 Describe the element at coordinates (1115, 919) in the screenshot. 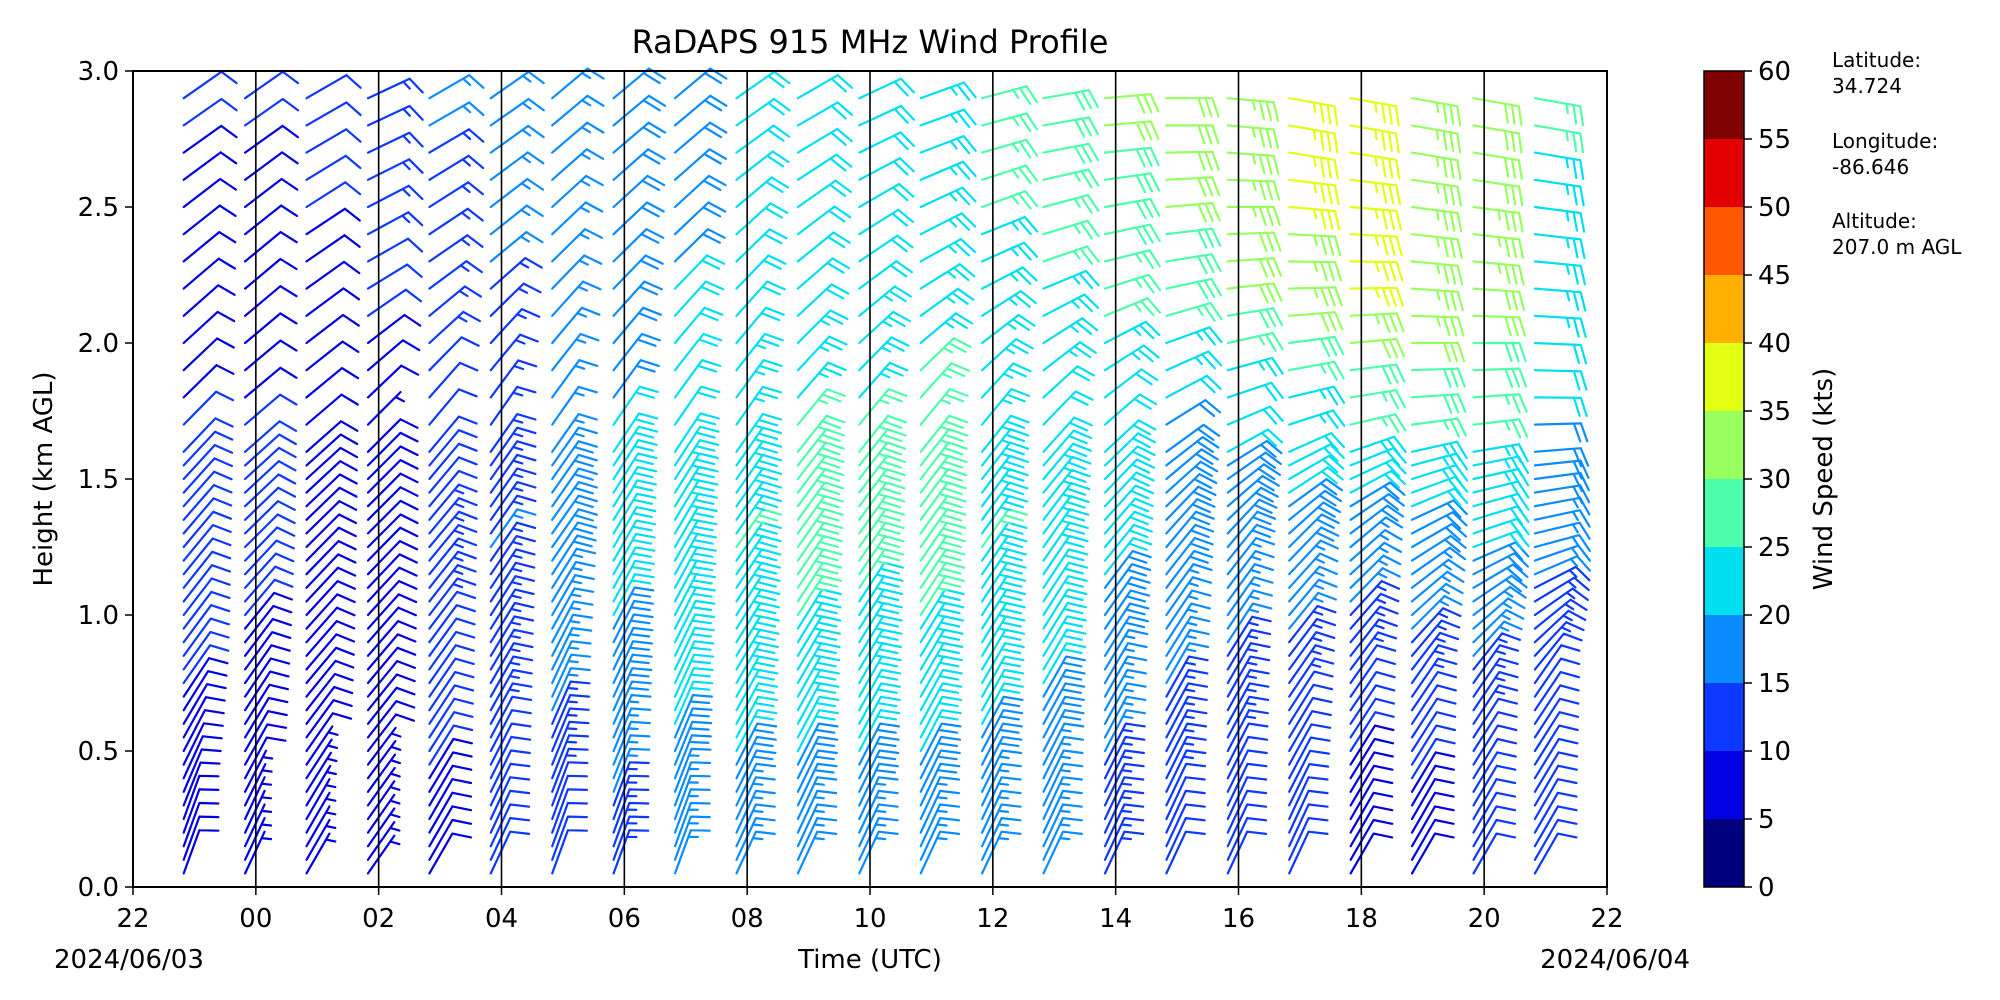

I see `x-tick-label: 14` at that location.